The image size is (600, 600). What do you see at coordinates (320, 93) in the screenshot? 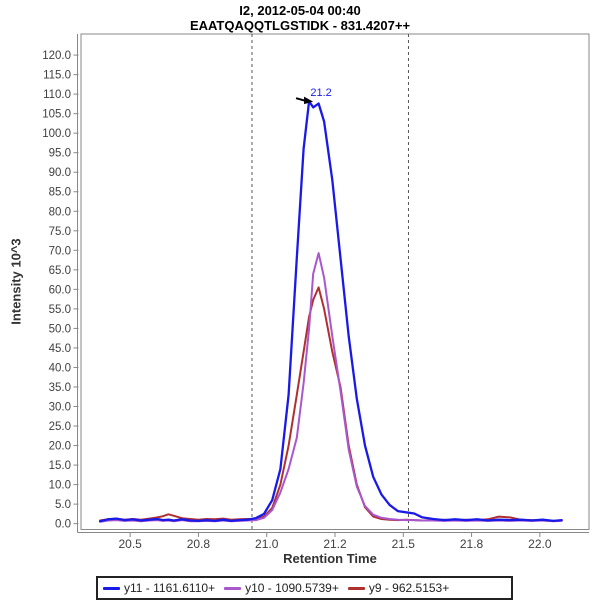
I see `peak-rt-annotation: 21.2` at bounding box center [320, 93].